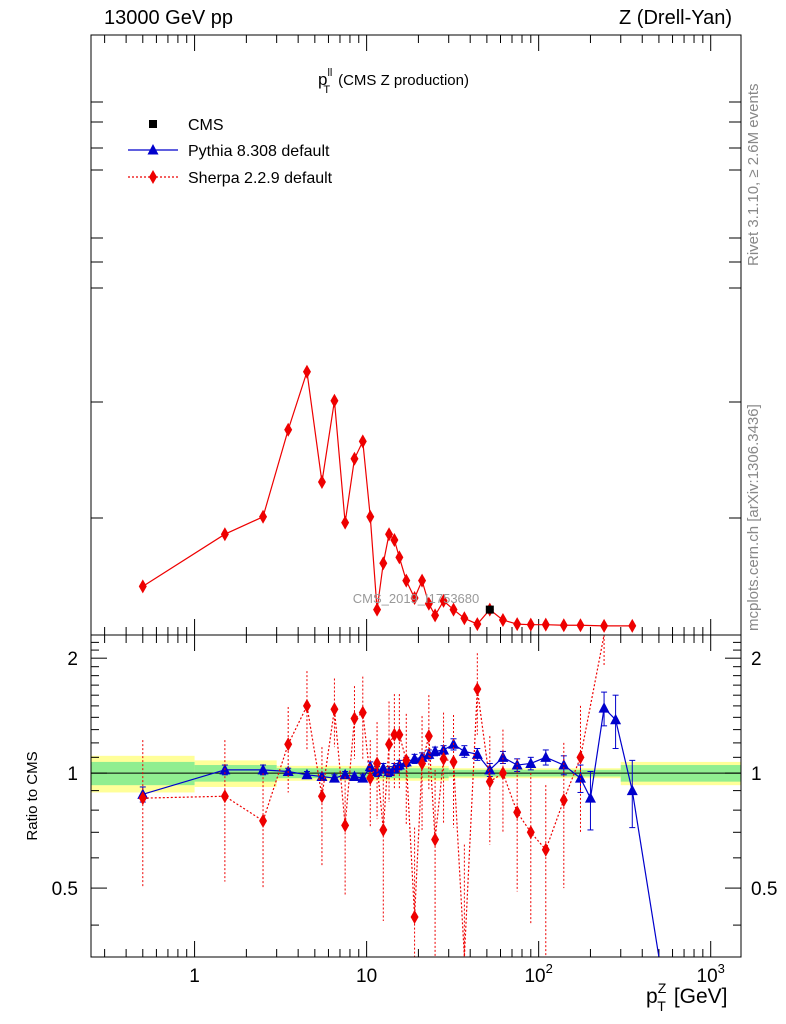 Image resolution: width=786 pixels, height=1024 pixels. Describe the element at coordinates (366, 976) in the screenshot. I see `x-tick-label: 10` at that location.